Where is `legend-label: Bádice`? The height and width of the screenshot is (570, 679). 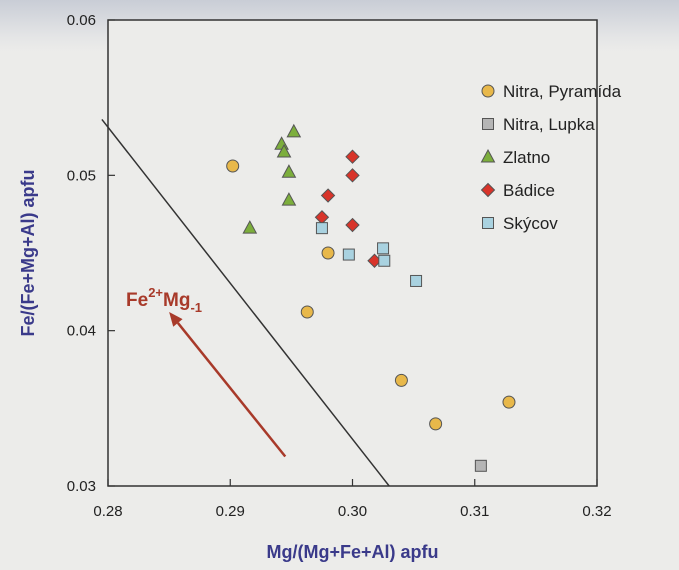
legend-label: Bádice is located at coordinates (529, 190).